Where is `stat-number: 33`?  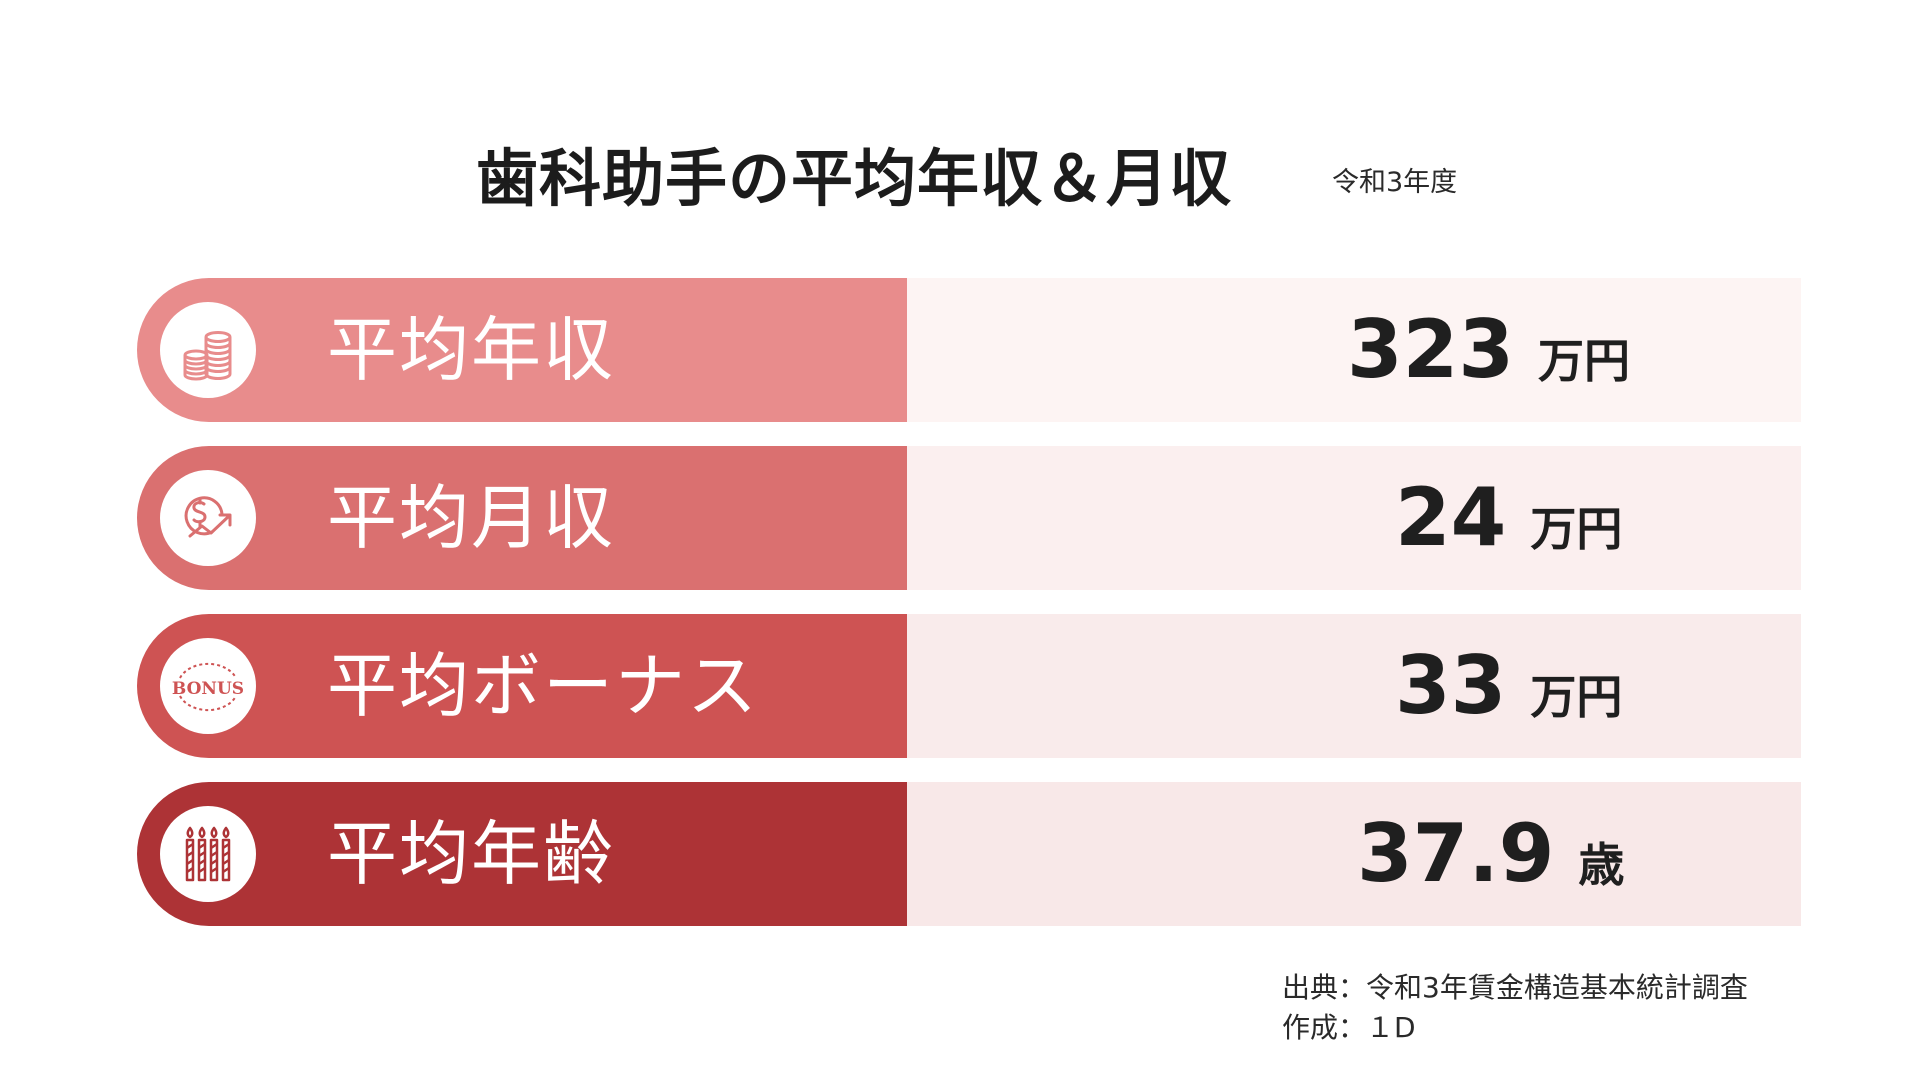 stat-number: 33 is located at coordinates (1451, 685).